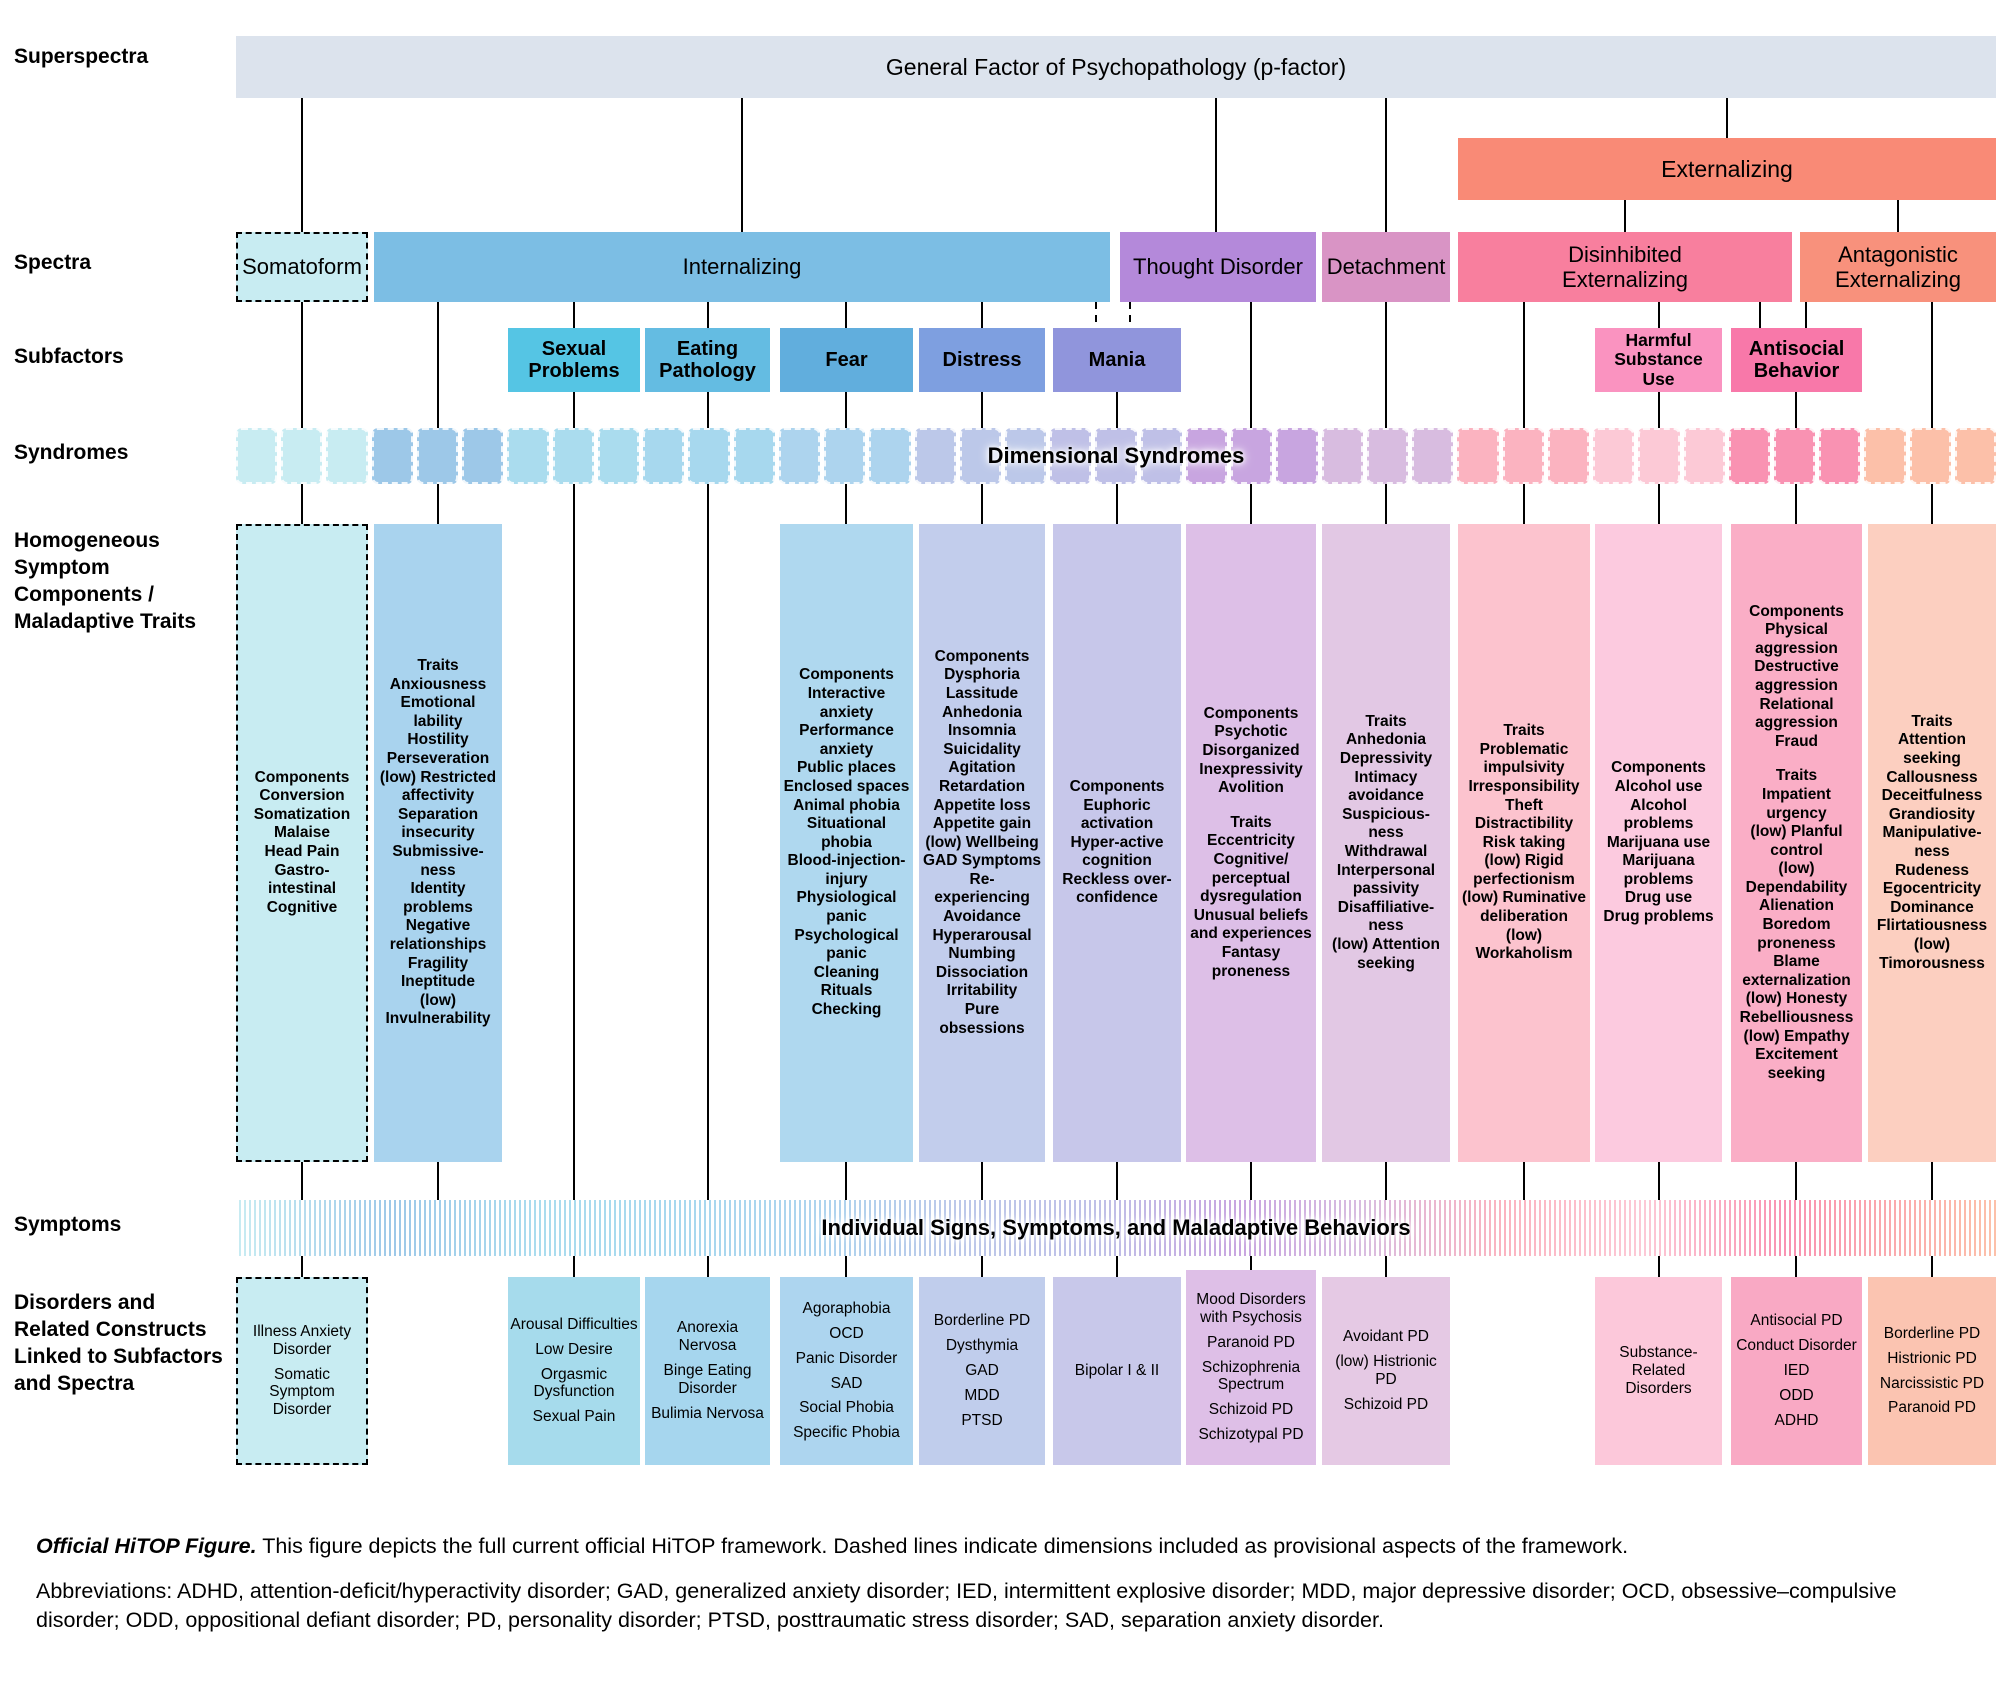 Image resolution: width=2000 pixels, height=1707 pixels. I want to click on list-item: GAD, so click(982, 1371).